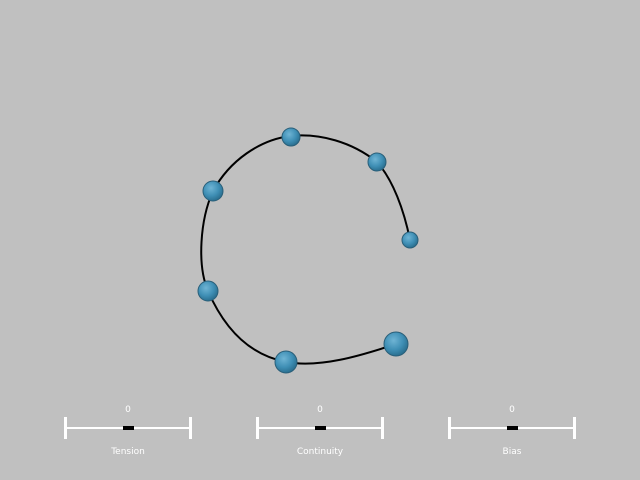 This screenshot has width=640, height=480. What do you see at coordinates (128, 435) in the screenshot?
I see `tension-slider: 0 Tension` at bounding box center [128, 435].